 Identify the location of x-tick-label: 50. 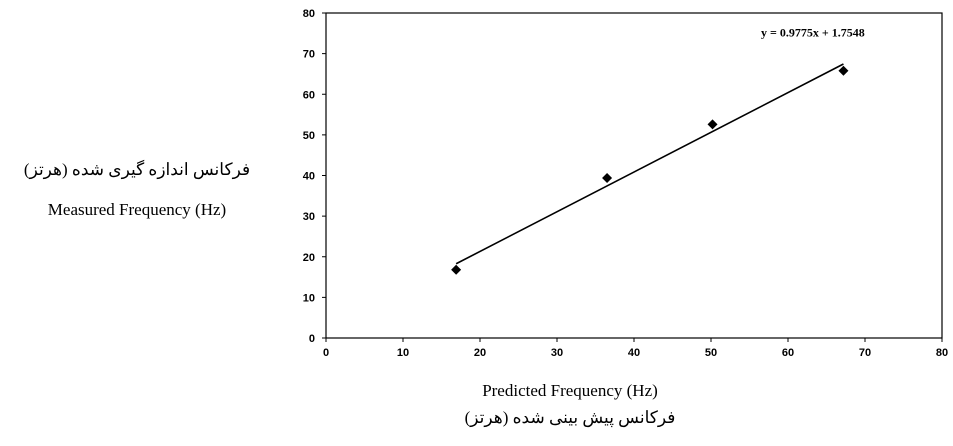
(711, 353).